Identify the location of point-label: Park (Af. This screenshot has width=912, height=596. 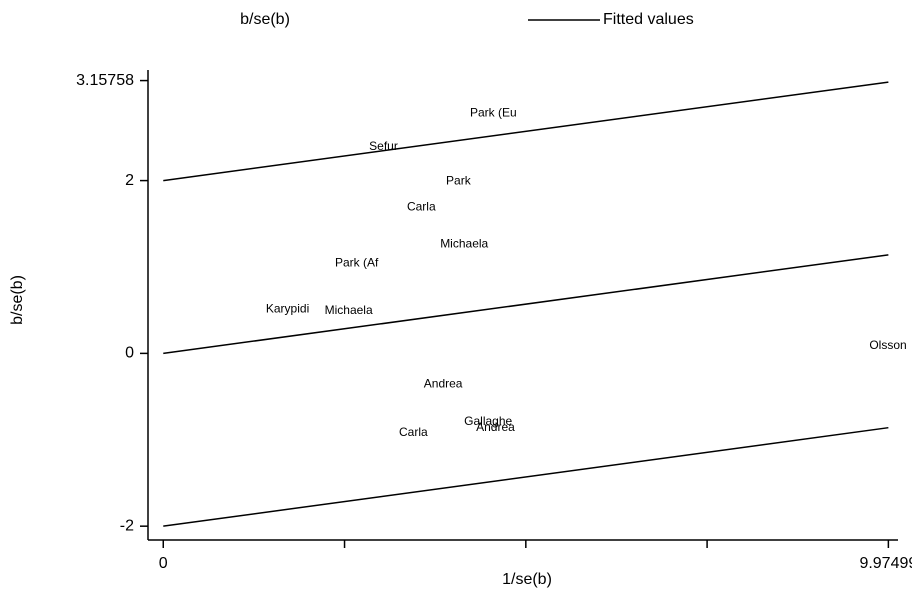
(357, 263).